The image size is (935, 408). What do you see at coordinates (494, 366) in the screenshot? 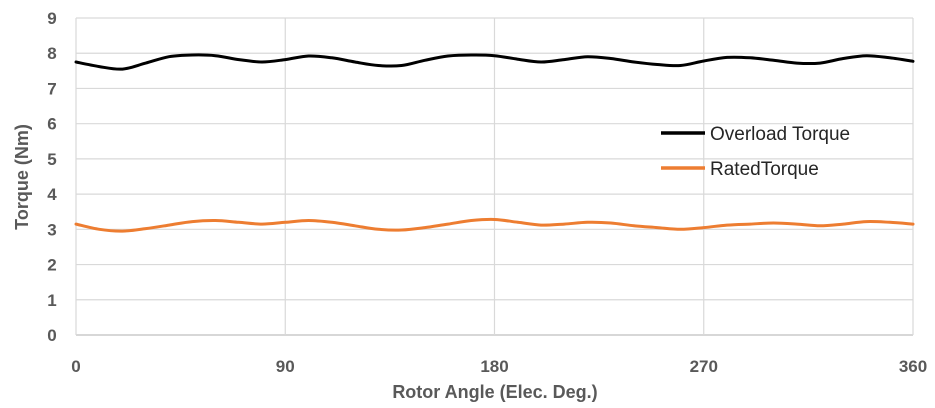
I see `x-tick-label: 180` at bounding box center [494, 366].